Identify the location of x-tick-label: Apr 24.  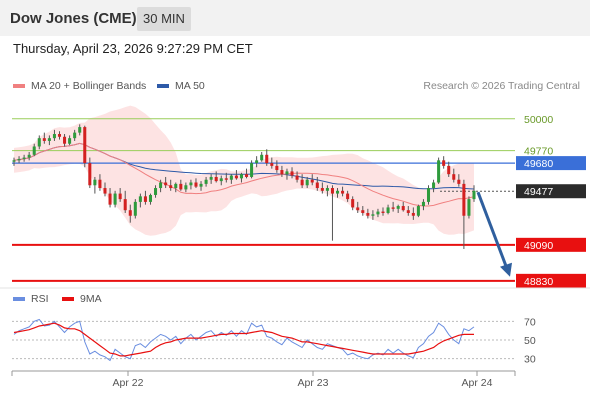
(477, 383).